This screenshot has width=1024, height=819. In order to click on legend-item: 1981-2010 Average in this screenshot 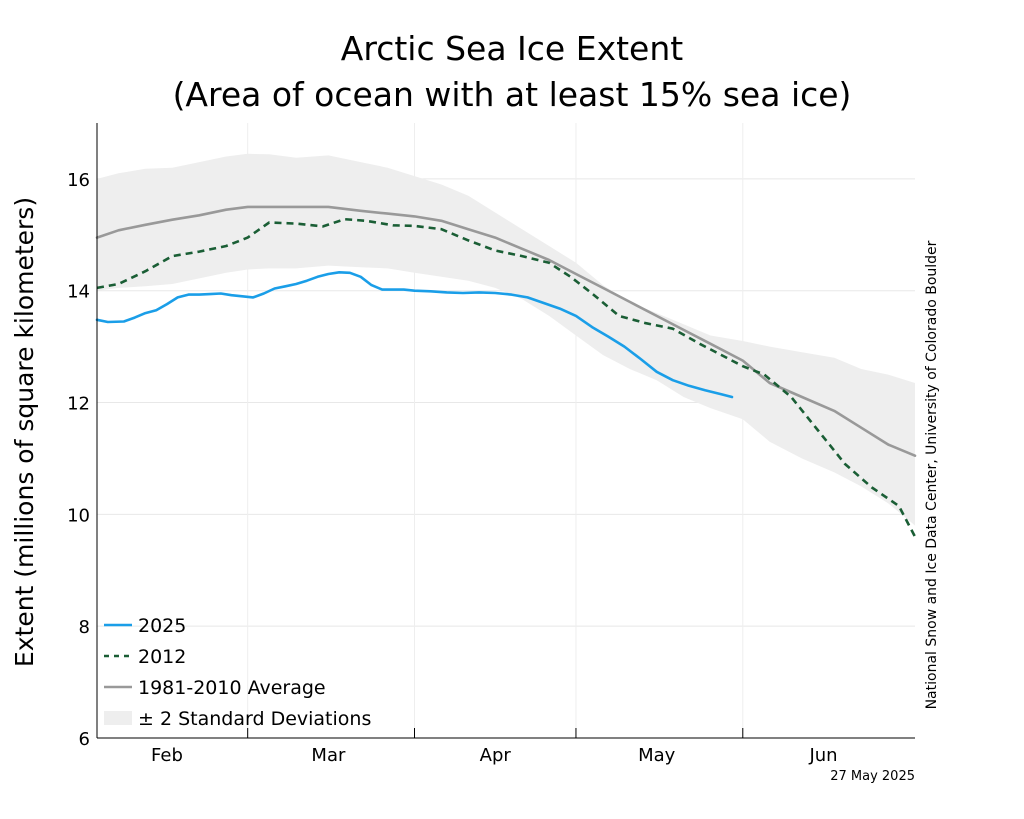, I will do `click(215, 688)`.